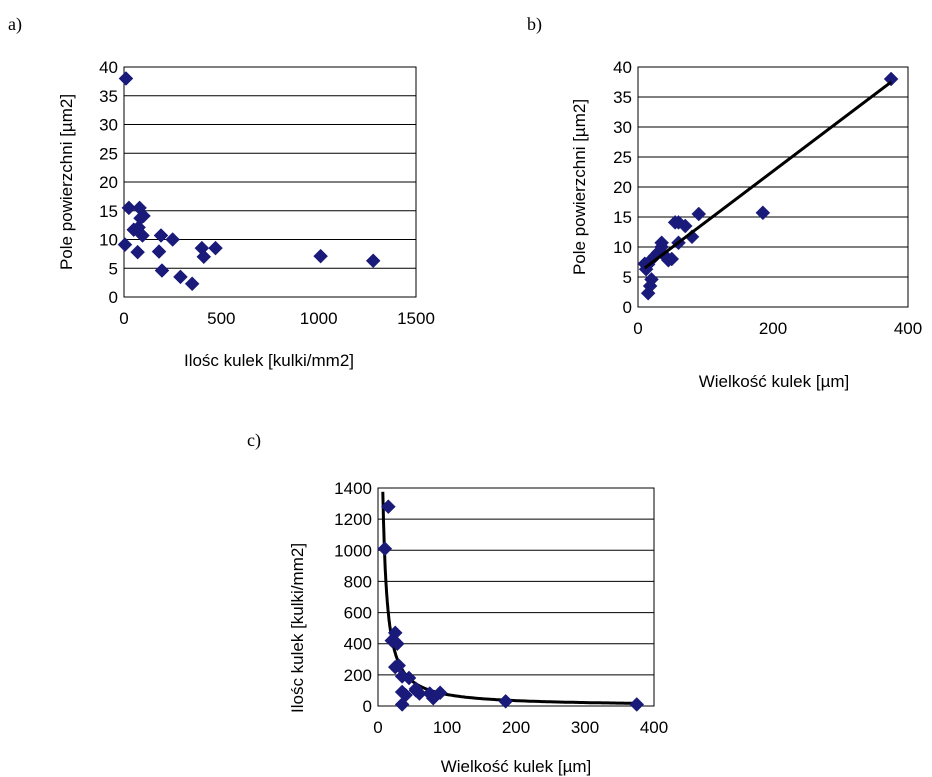 The height and width of the screenshot is (777, 932). What do you see at coordinates (353, 550) in the screenshot?
I see `y-tick-label: 1000` at bounding box center [353, 550].